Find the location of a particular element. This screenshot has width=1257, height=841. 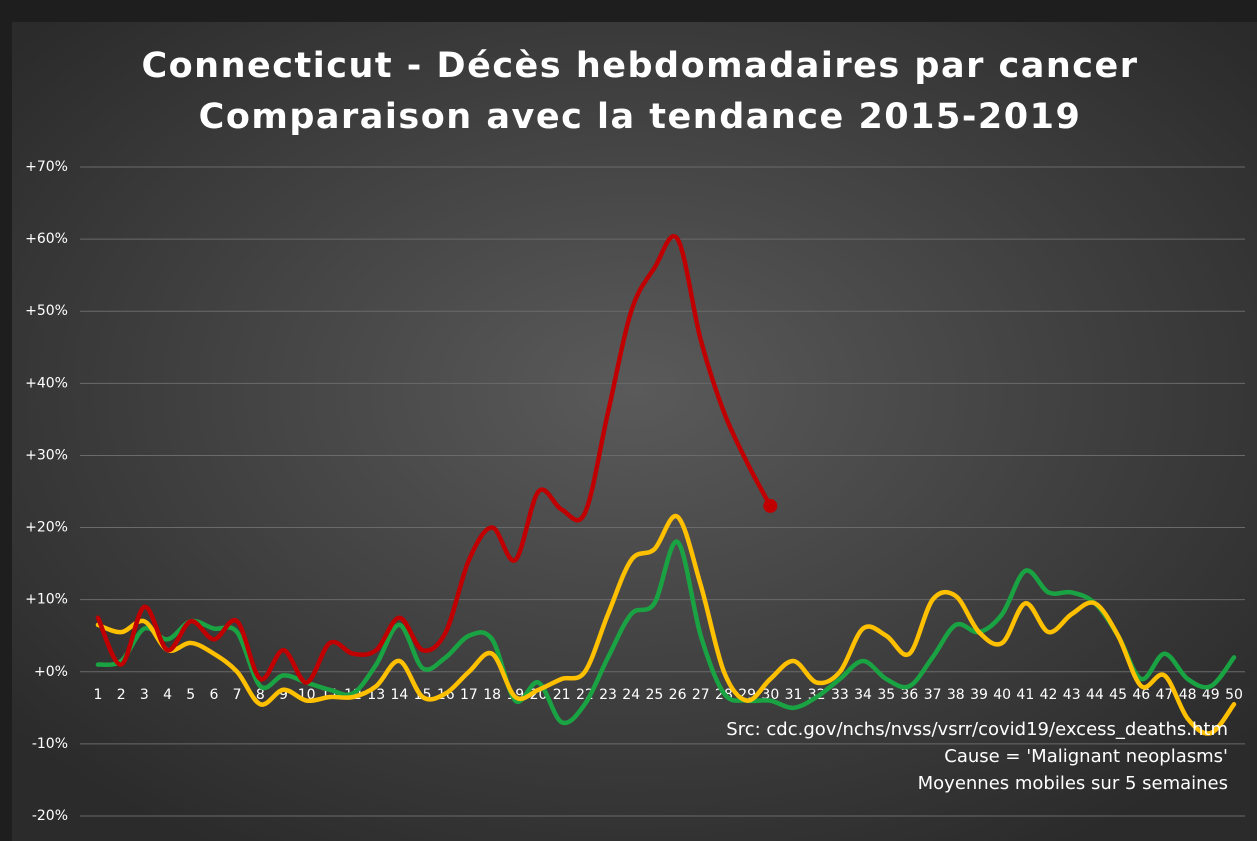

x-tick-label: 43 is located at coordinates (1072, 695).